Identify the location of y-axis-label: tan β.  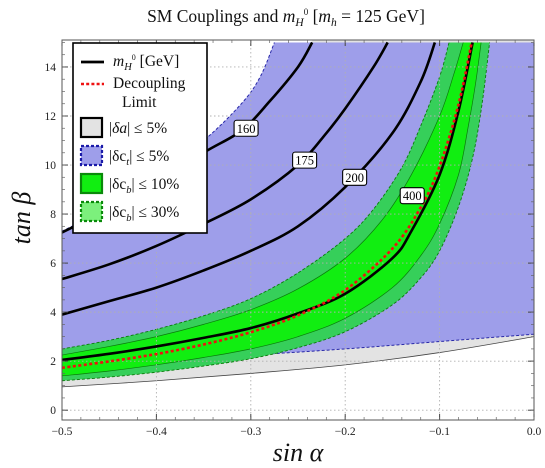
(21, 218).